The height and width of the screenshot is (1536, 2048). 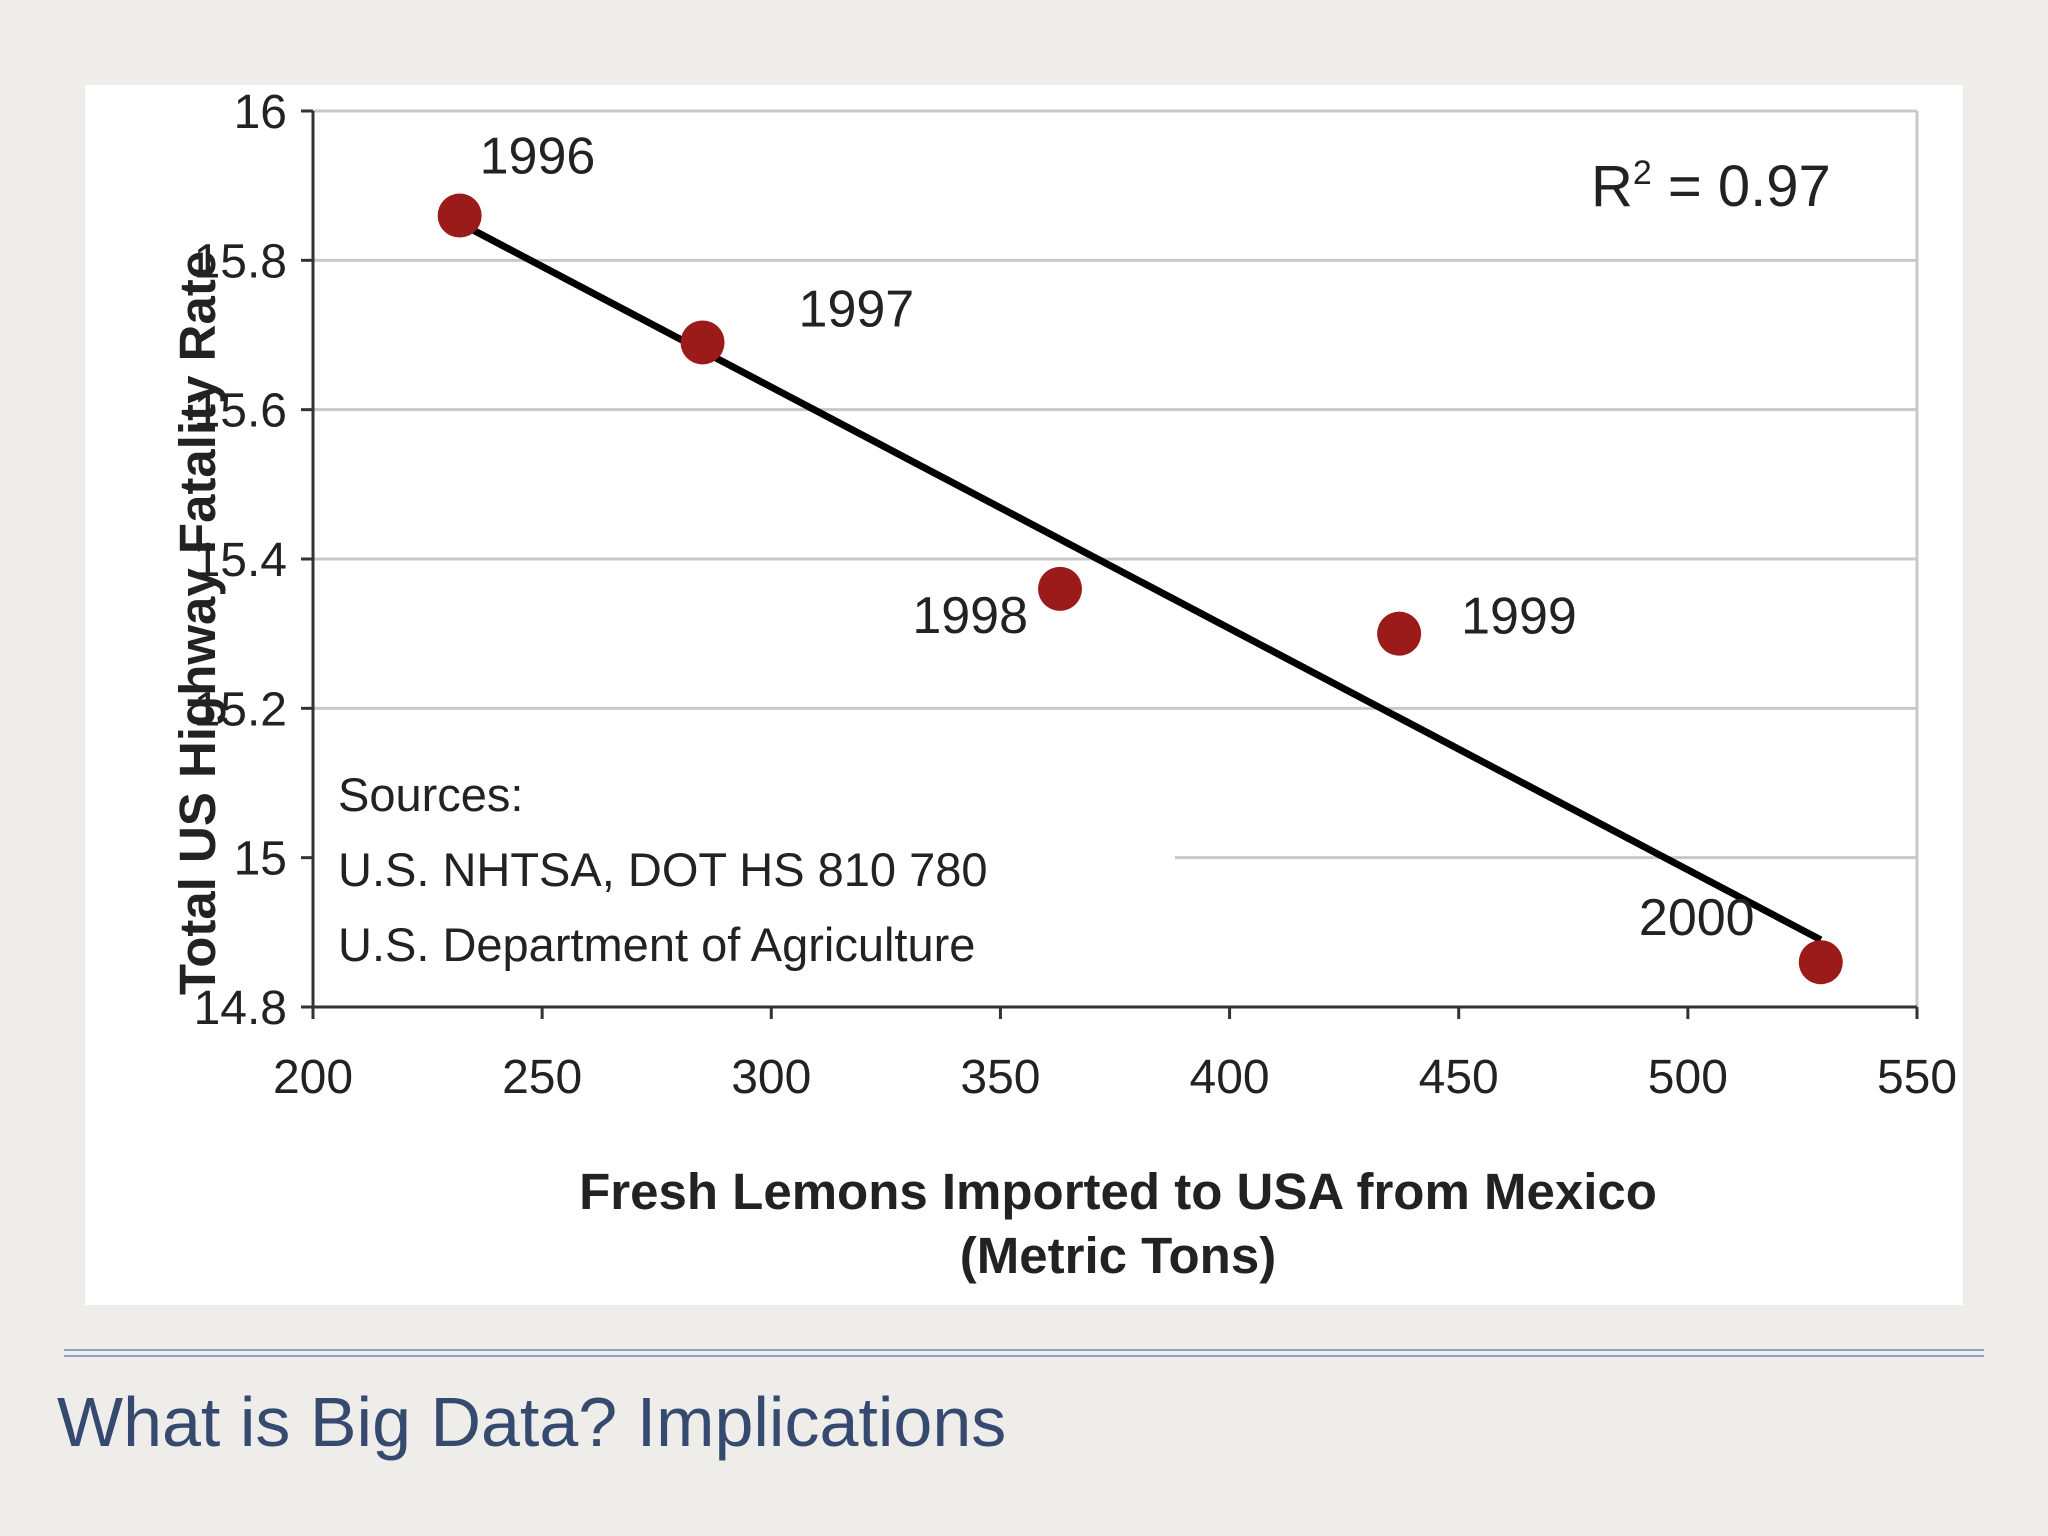 I want to click on x-tick-label: 250, so click(x=542, y=1077).